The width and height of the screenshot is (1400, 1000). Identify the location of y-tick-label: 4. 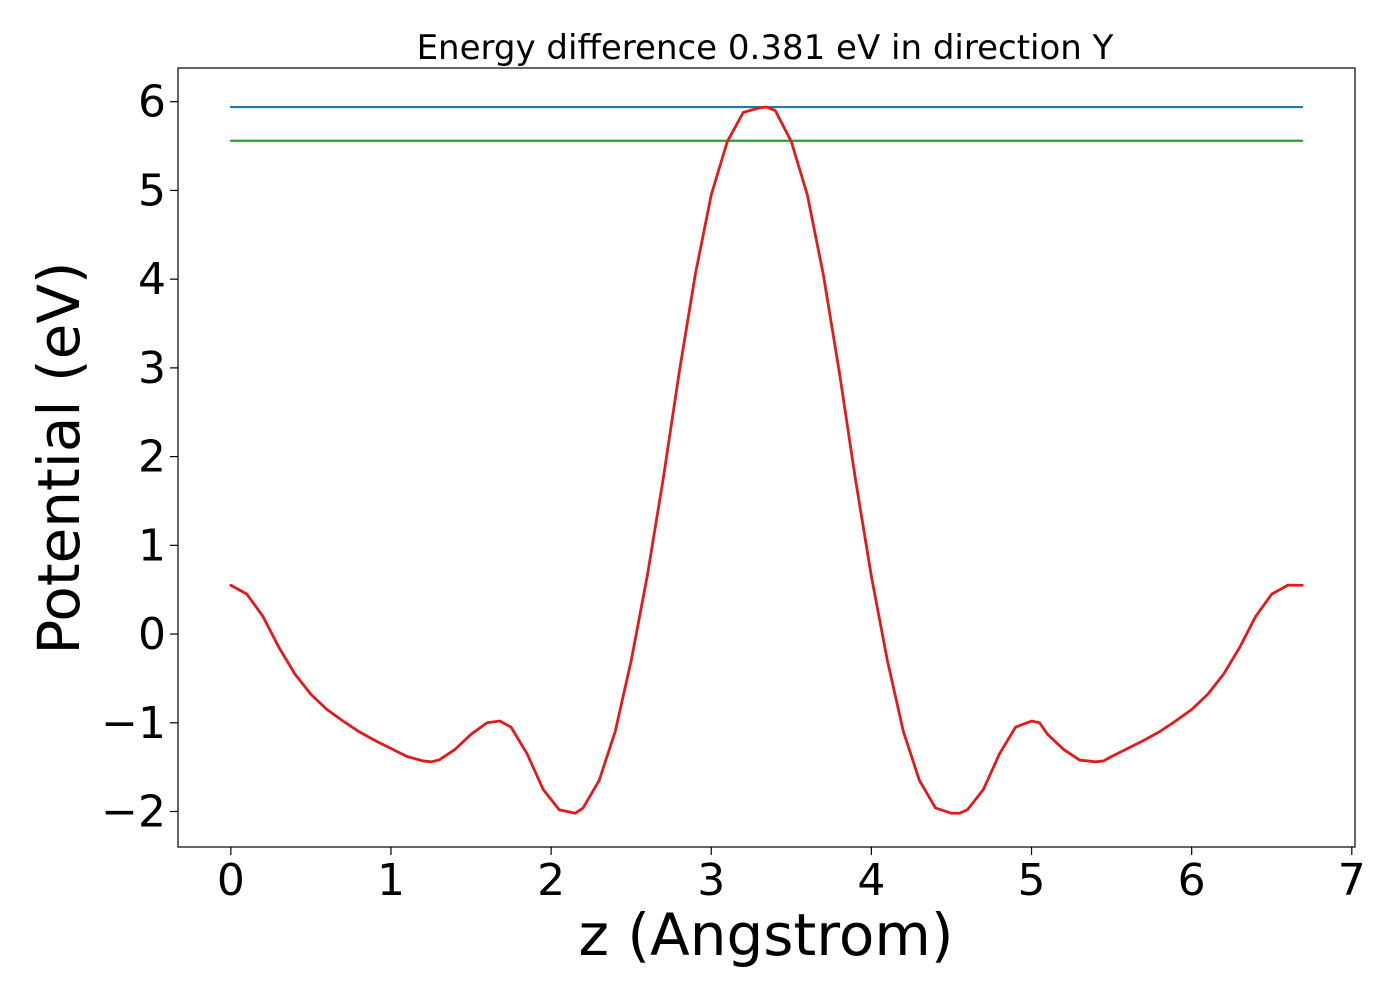
(152, 279).